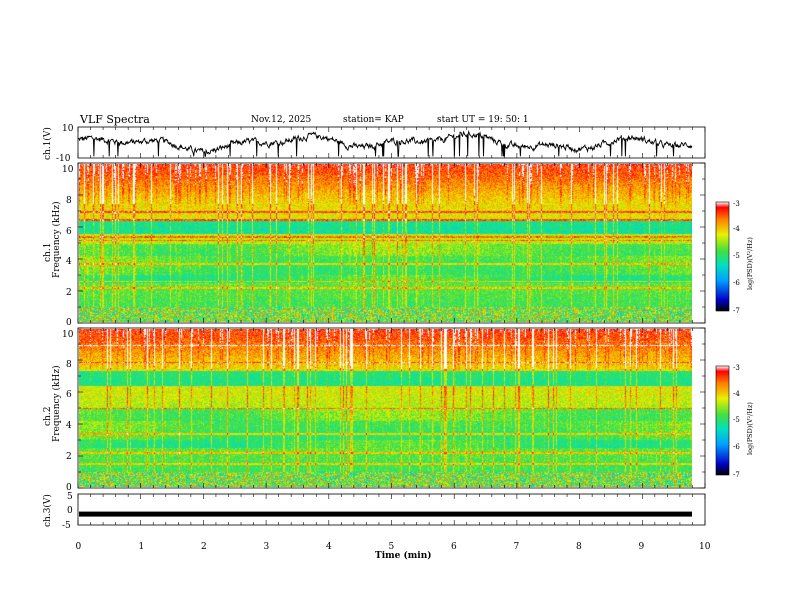 The height and width of the screenshot is (612, 792). Describe the element at coordinates (69, 488) in the screenshot. I see `ch2-ytick-0: 0` at that location.